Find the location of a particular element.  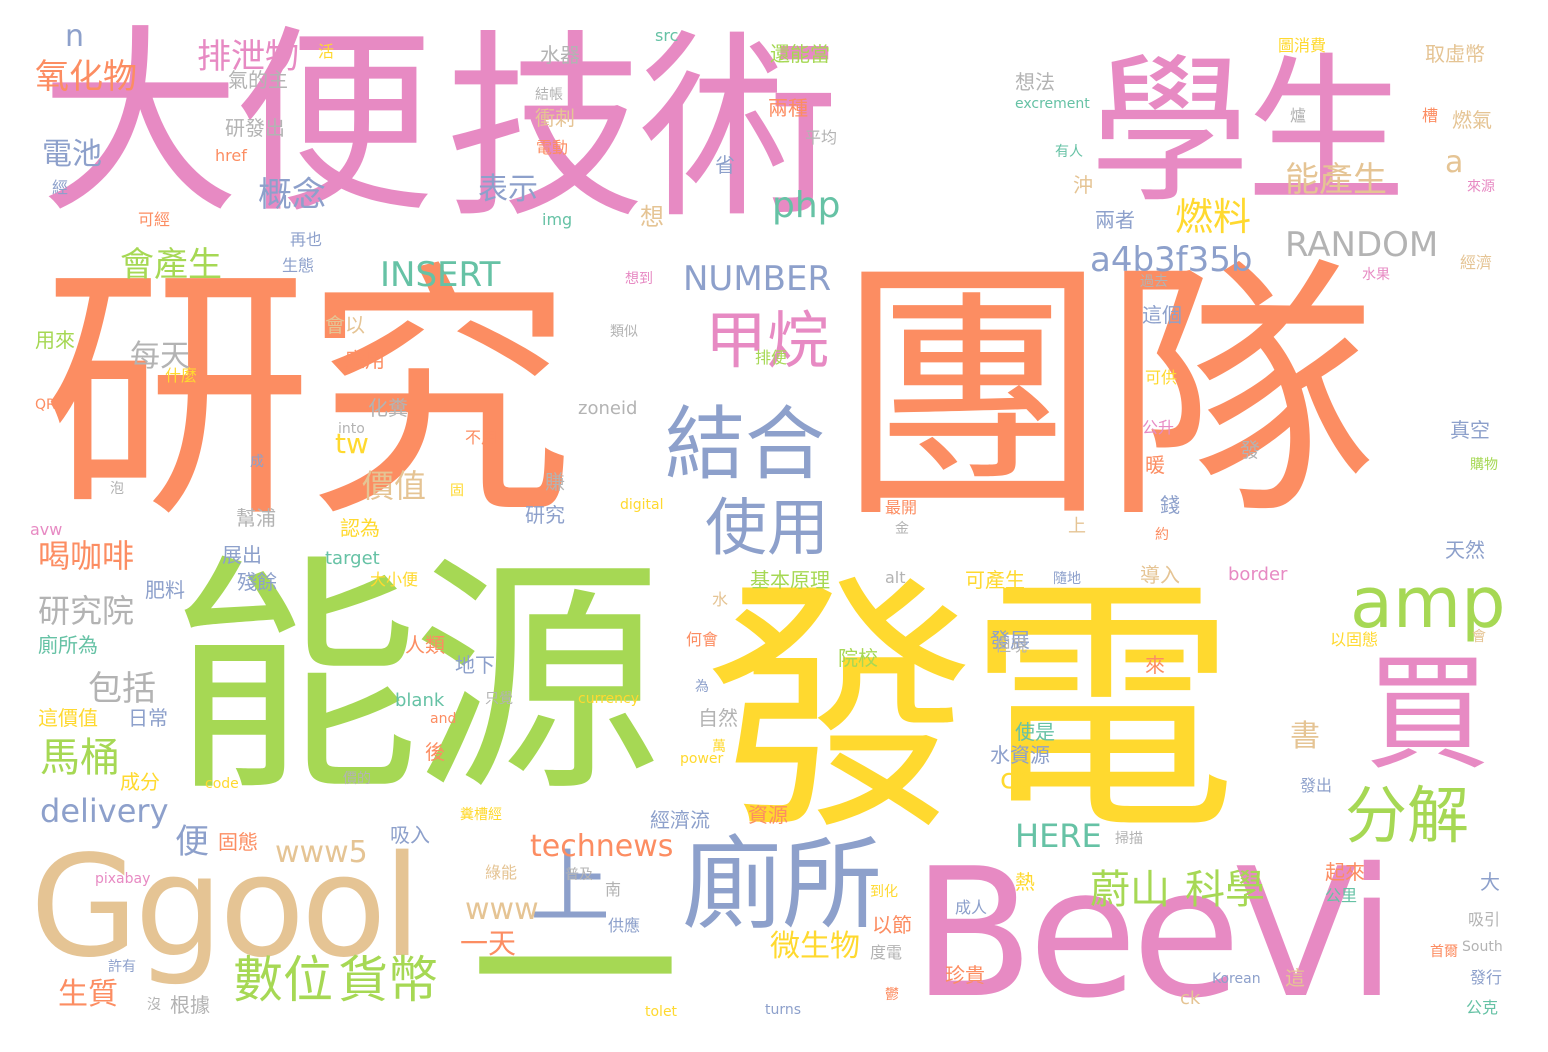

word: 槽 is located at coordinates (1430, 115).